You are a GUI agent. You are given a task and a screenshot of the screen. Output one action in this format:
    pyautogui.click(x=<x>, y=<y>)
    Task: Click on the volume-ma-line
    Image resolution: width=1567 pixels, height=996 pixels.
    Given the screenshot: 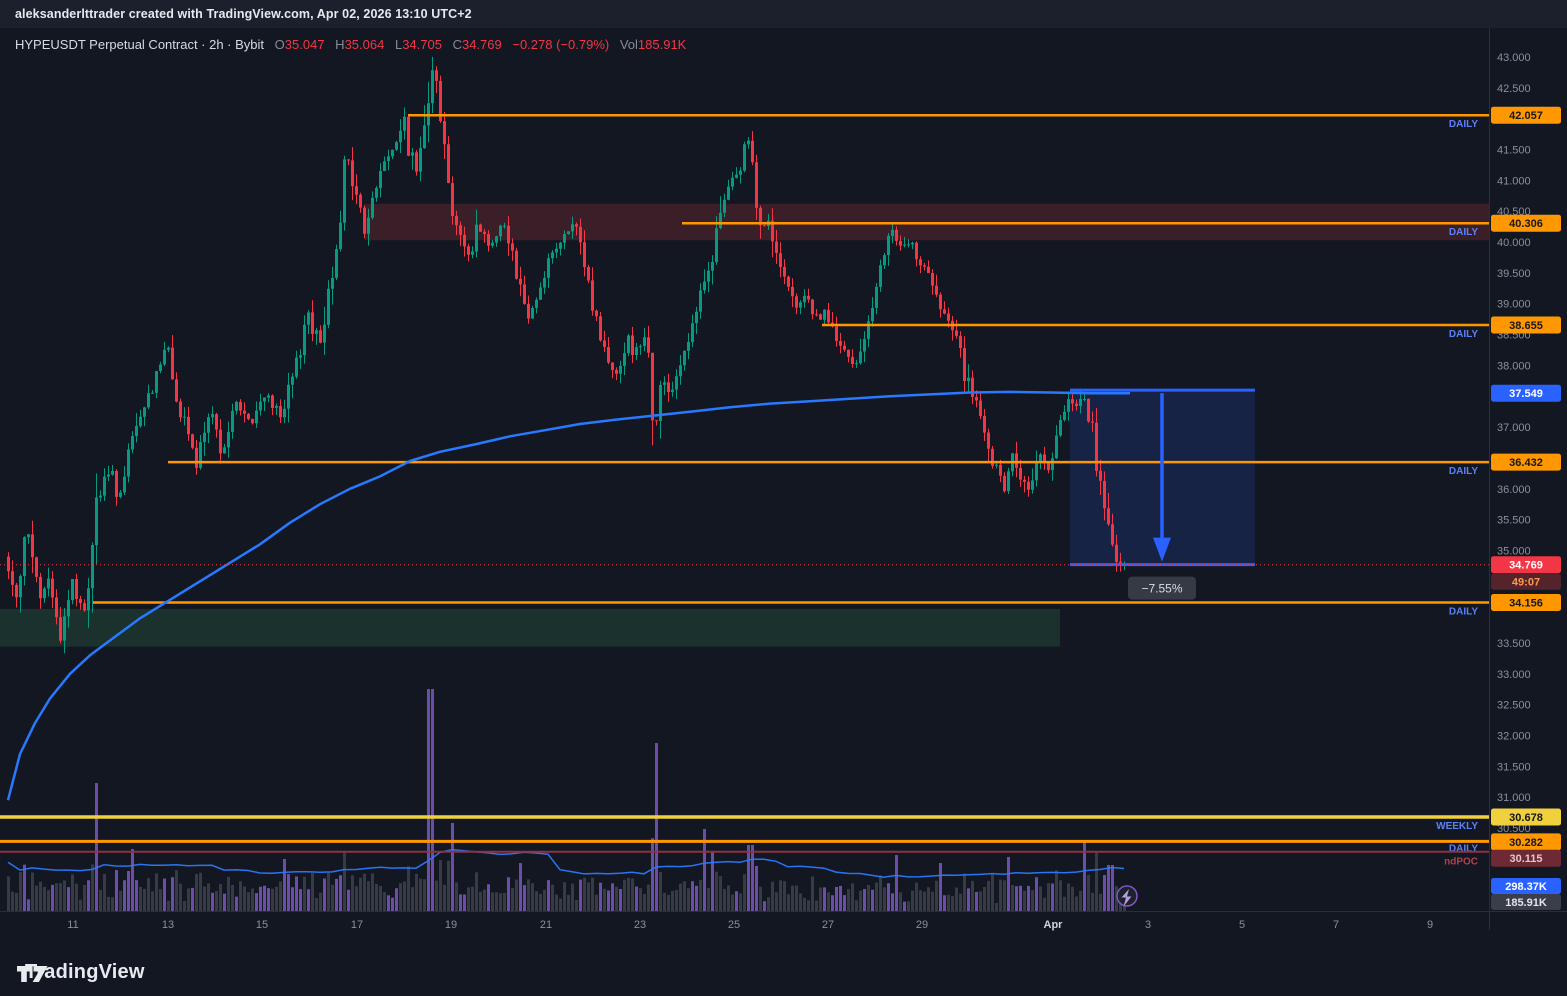 What is the action you would take?
    pyautogui.click(x=566, y=863)
    